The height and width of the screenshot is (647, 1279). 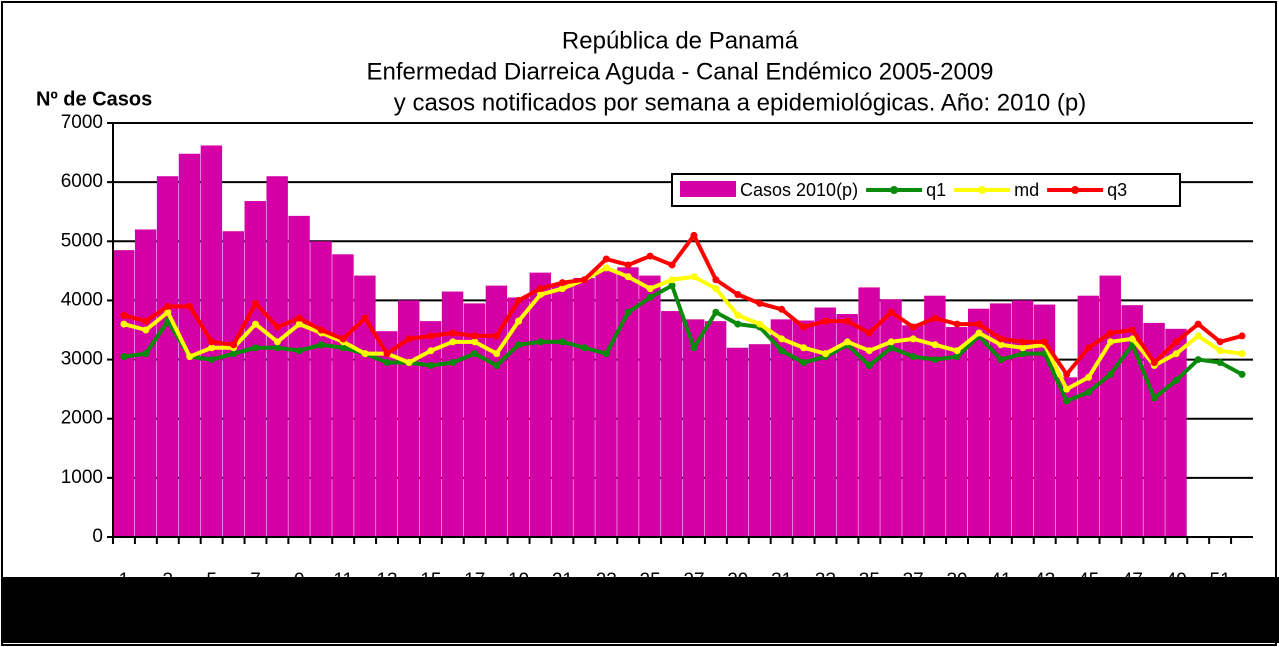 What do you see at coordinates (82, 418) in the screenshot?
I see `y-tick-label: 2000` at bounding box center [82, 418].